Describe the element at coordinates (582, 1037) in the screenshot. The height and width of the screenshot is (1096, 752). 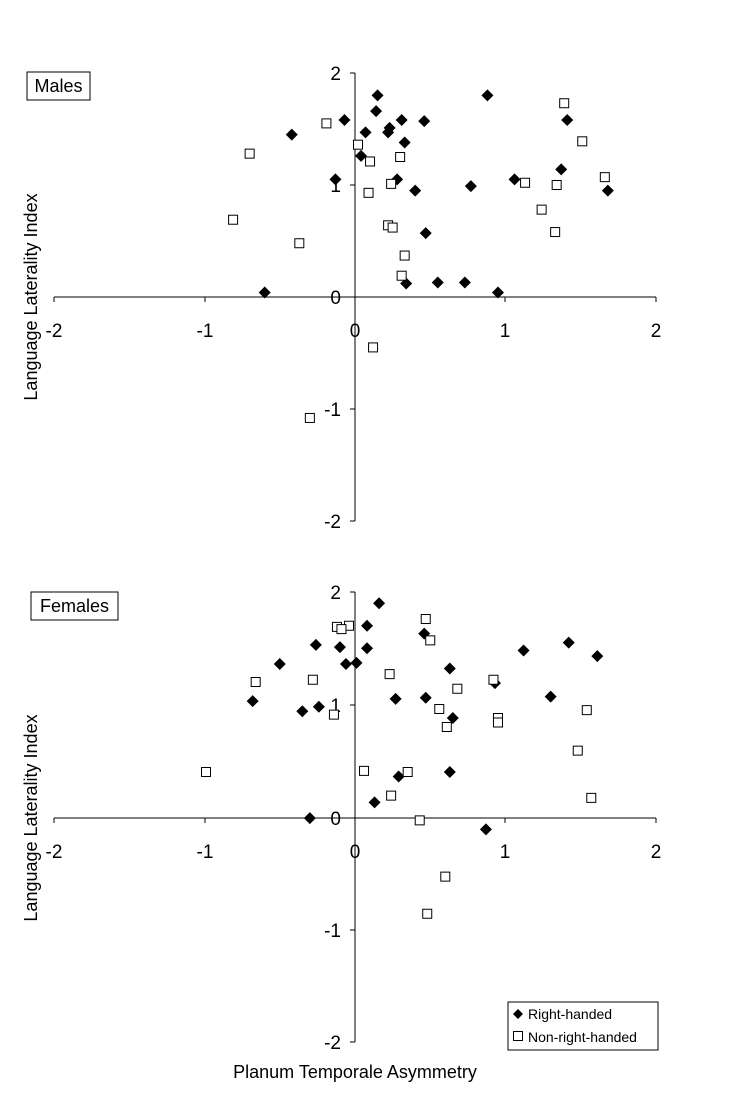
I see `legend-non-right-handed-label: Non-right-handed` at that location.